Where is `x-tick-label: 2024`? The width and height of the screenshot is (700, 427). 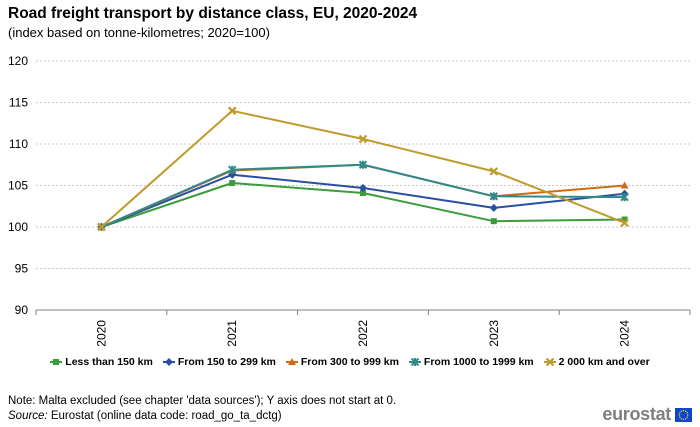 x-tick-label: 2024 is located at coordinates (625, 333).